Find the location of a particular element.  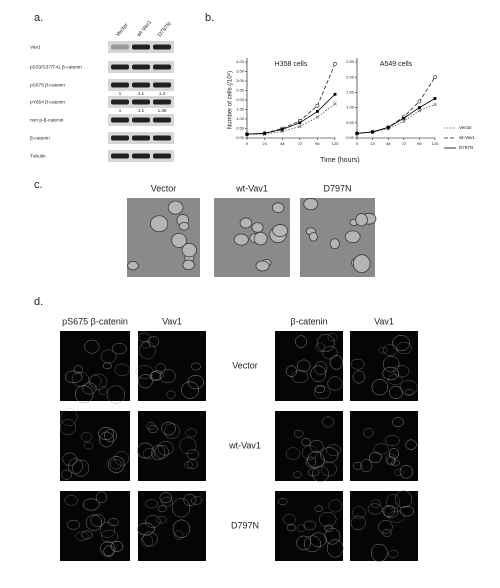

blot-quant: 1.3 is located at coordinates (162, 93).